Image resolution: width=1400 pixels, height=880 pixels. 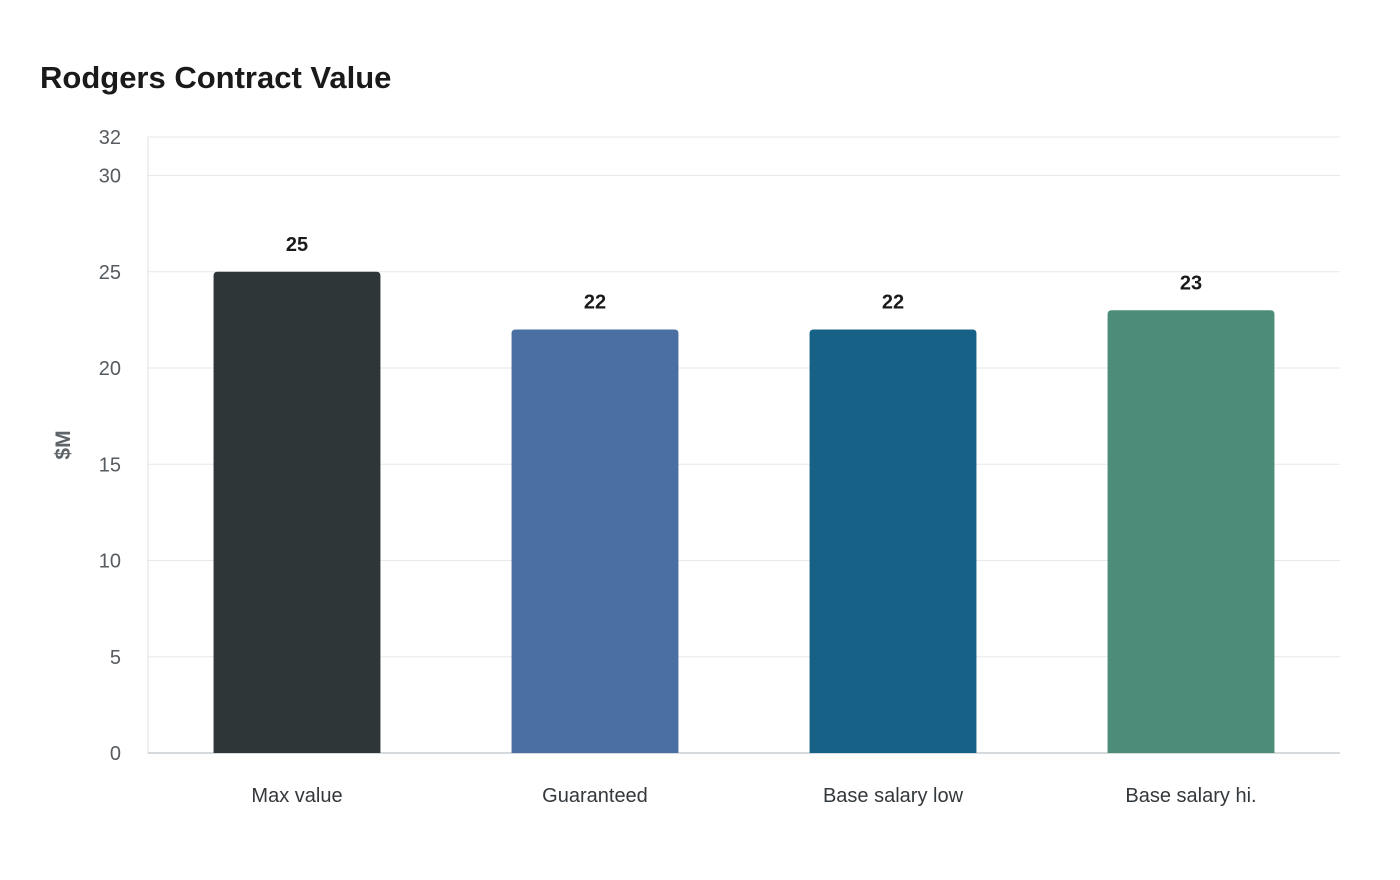 I want to click on x-tick-label: Base salary hi., so click(x=1190, y=796).